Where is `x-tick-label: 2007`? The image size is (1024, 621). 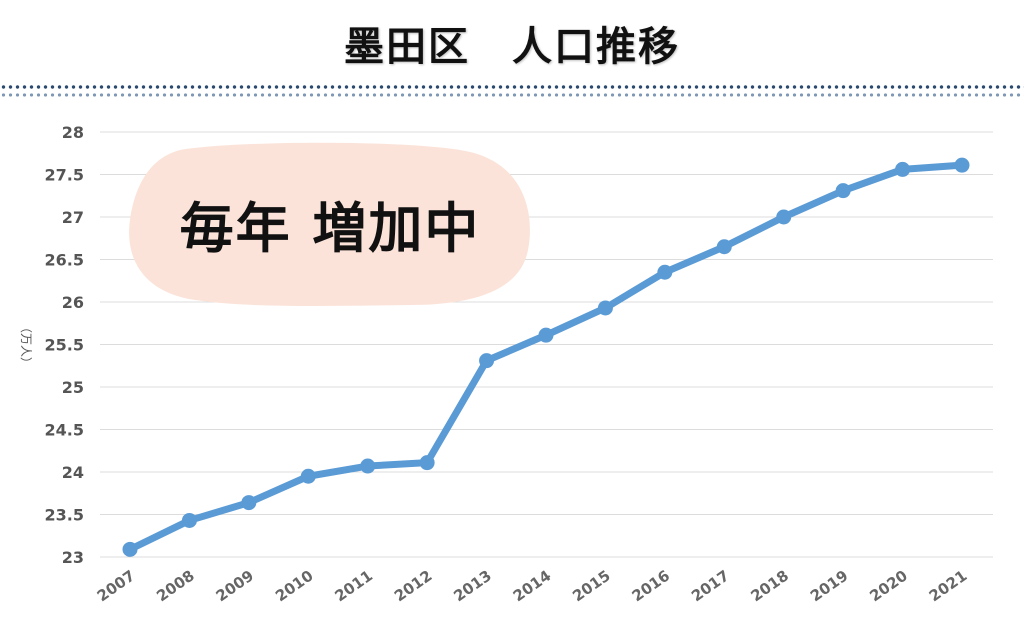
x-tick-label: 2007 is located at coordinates (116, 586).